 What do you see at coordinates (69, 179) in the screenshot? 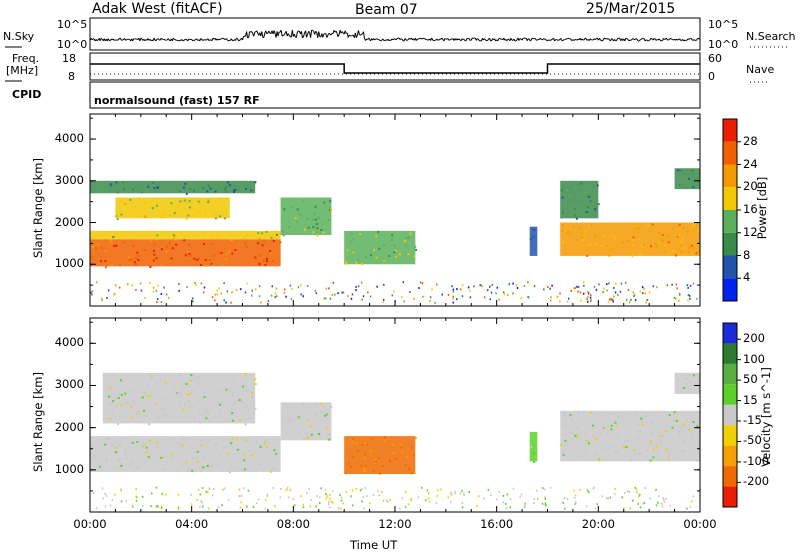
I see `power-ytick-label: 3000` at bounding box center [69, 179].